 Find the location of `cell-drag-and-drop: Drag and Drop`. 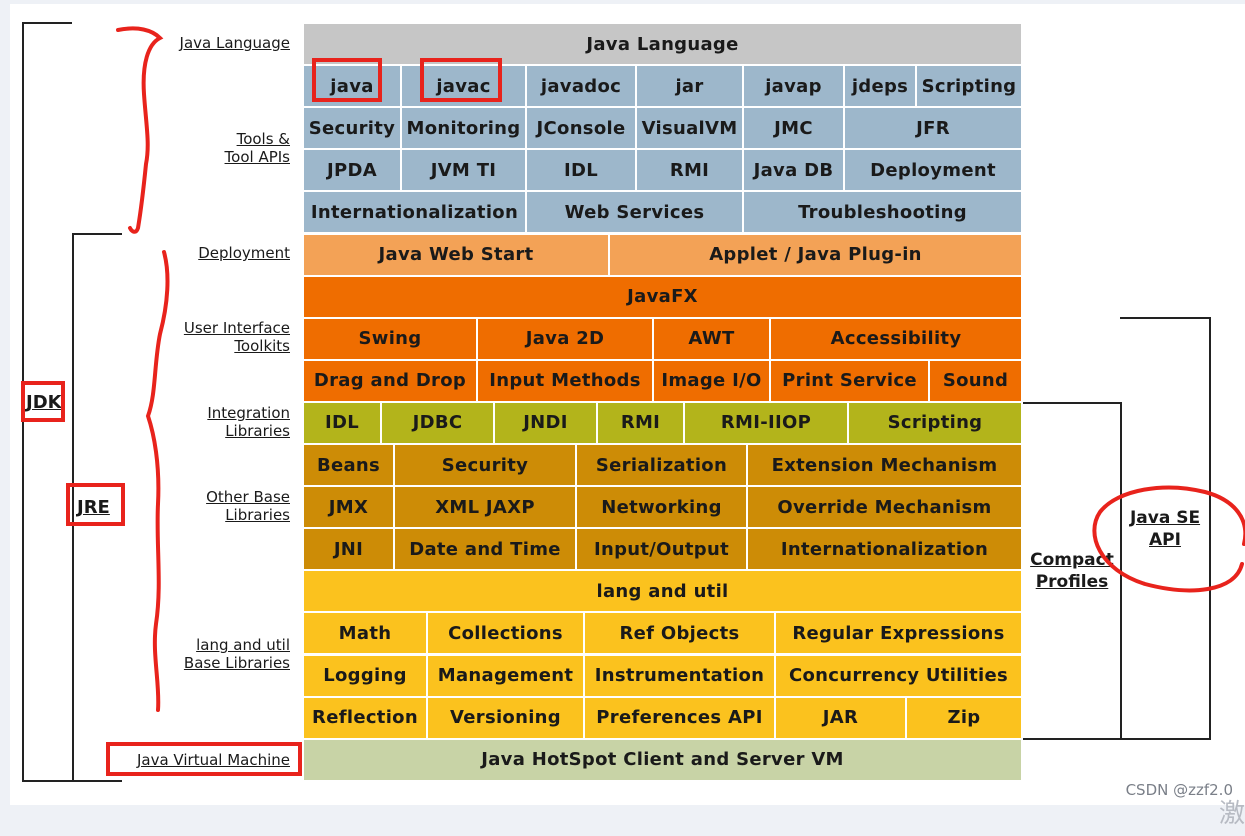

cell-drag-and-drop: Drag and Drop is located at coordinates (391, 381).